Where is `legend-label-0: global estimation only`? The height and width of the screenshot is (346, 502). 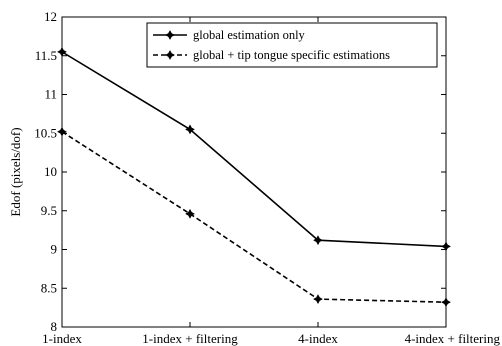
legend-label-0: global estimation only is located at coordinates (249, 35).